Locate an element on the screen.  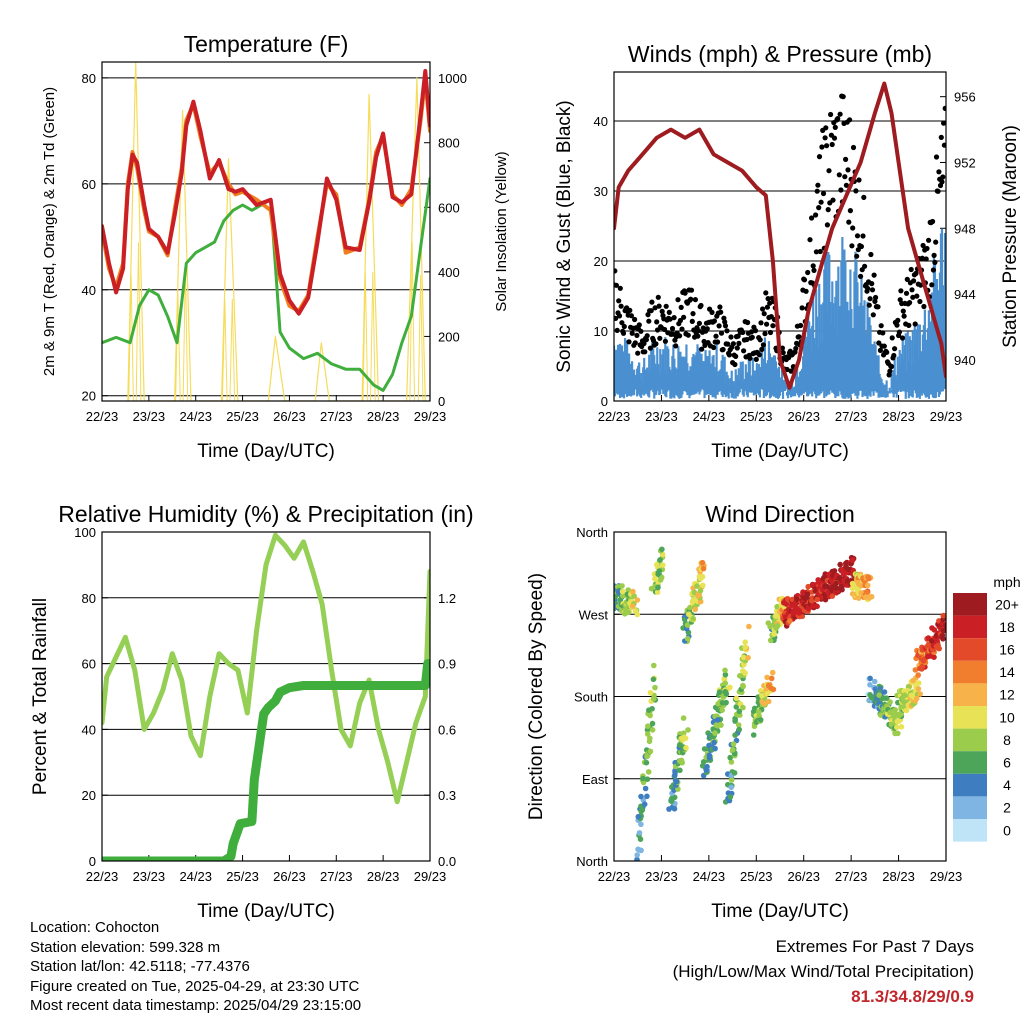
y2-tick-label: 940 is located at coordinates (965, 360).